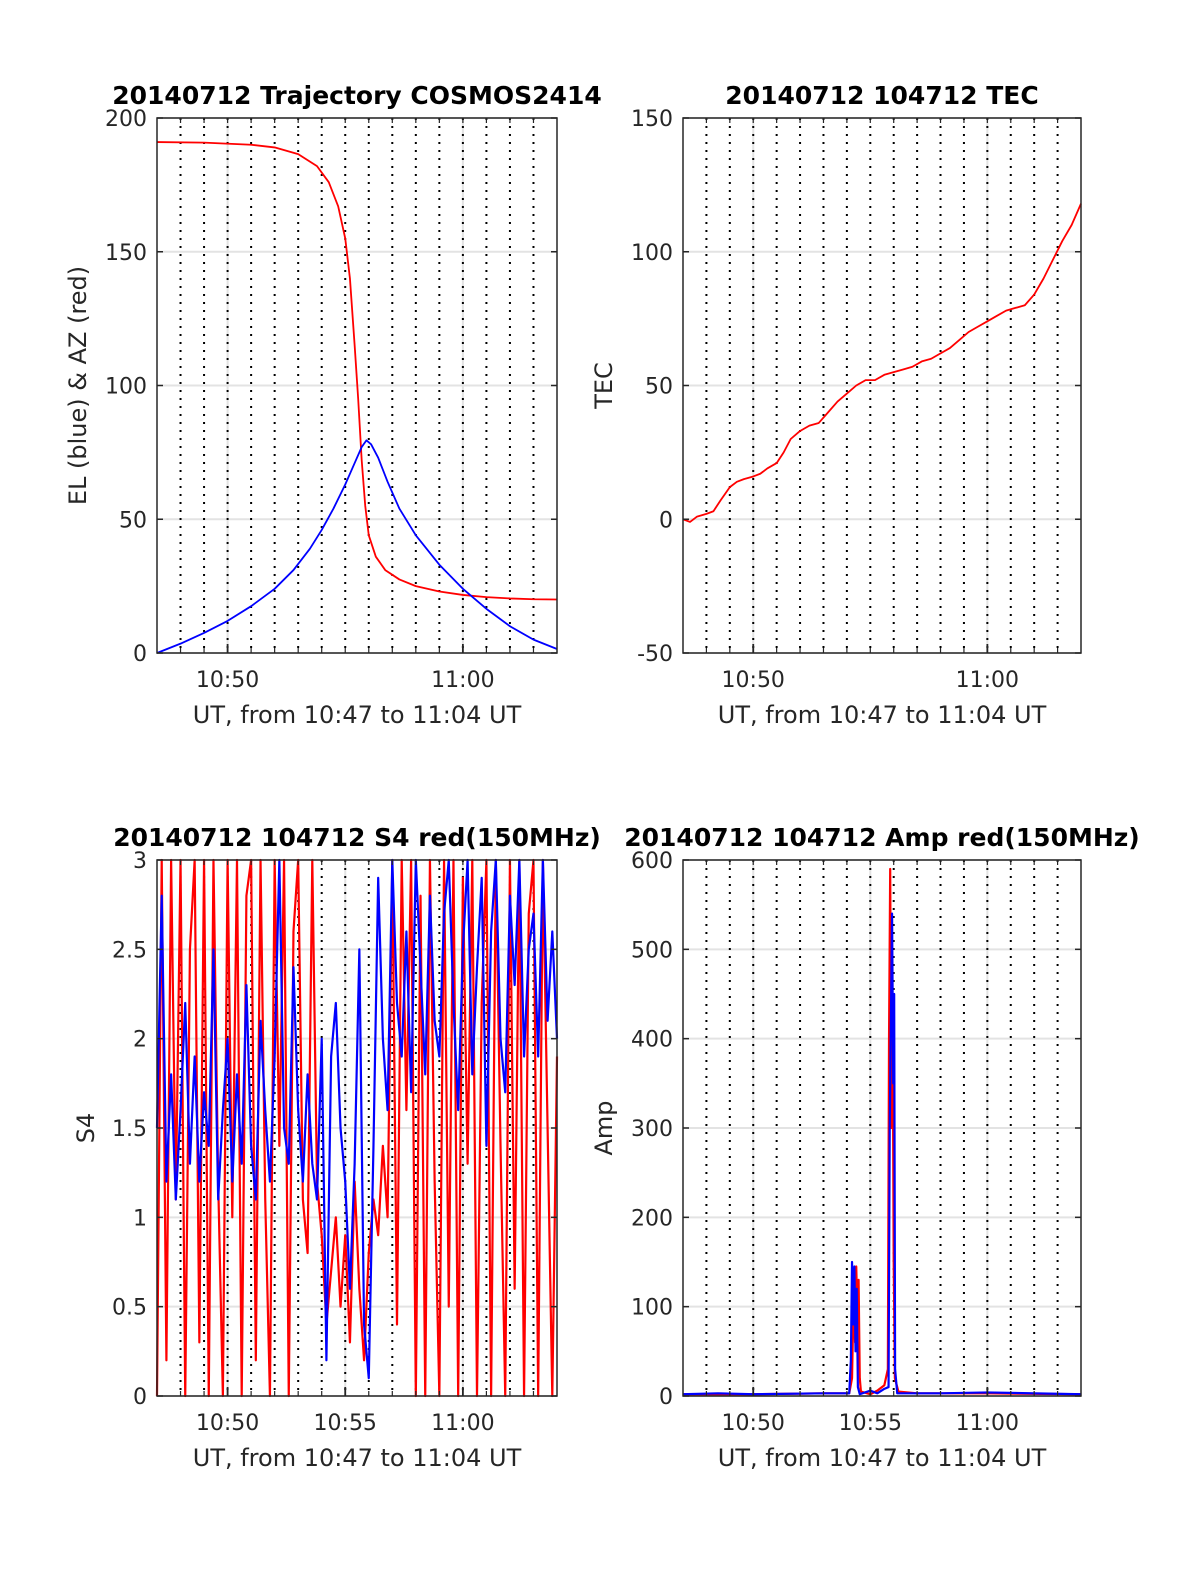  I want to click on y-tick-label: -50, so click(655, 654).